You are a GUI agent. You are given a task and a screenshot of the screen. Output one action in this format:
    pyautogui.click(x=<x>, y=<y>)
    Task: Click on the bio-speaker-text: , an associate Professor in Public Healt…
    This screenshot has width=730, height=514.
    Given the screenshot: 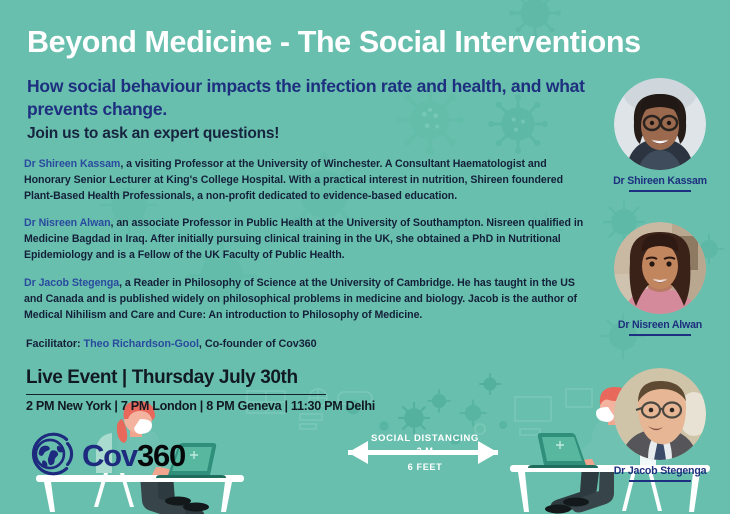 What is the action you would take?
    pyautogui.click(x=304, y=239)
    